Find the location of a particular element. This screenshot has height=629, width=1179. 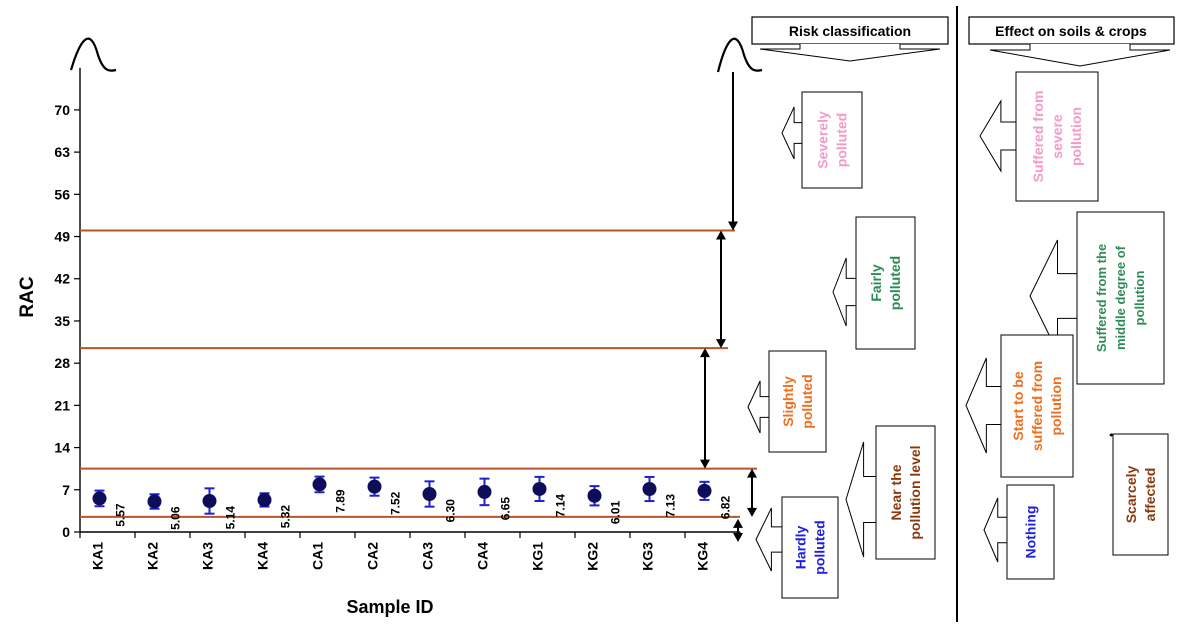

risk-header-arrow is located at coordinates (850, 53).